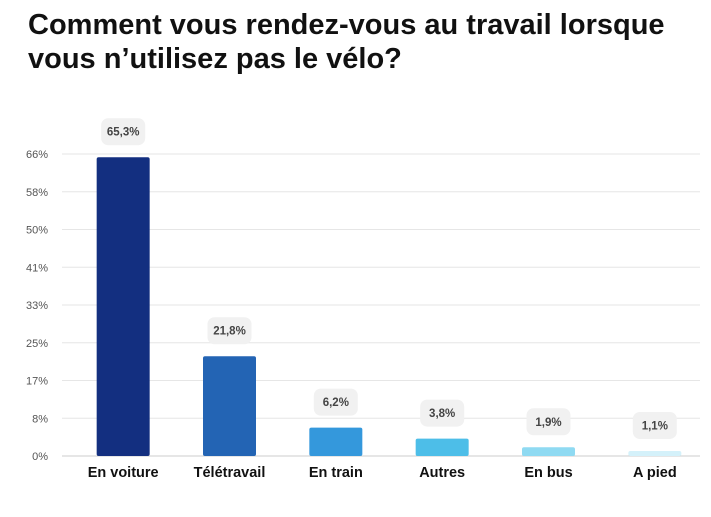 The image size is (711, 517). I want to click on y-tick-label: 8%, so click(40, 419).